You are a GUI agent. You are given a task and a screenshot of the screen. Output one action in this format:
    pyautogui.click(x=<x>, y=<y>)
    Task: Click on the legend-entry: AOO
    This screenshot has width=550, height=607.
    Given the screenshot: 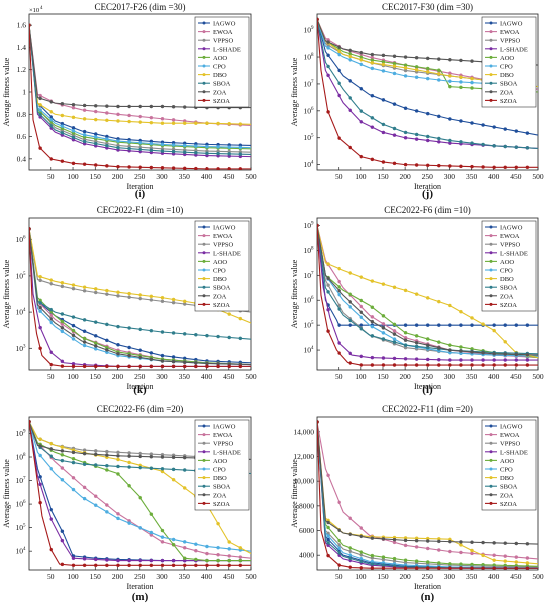 What is the action you would take?
    pyautogui.click(x=507, y=58)
    